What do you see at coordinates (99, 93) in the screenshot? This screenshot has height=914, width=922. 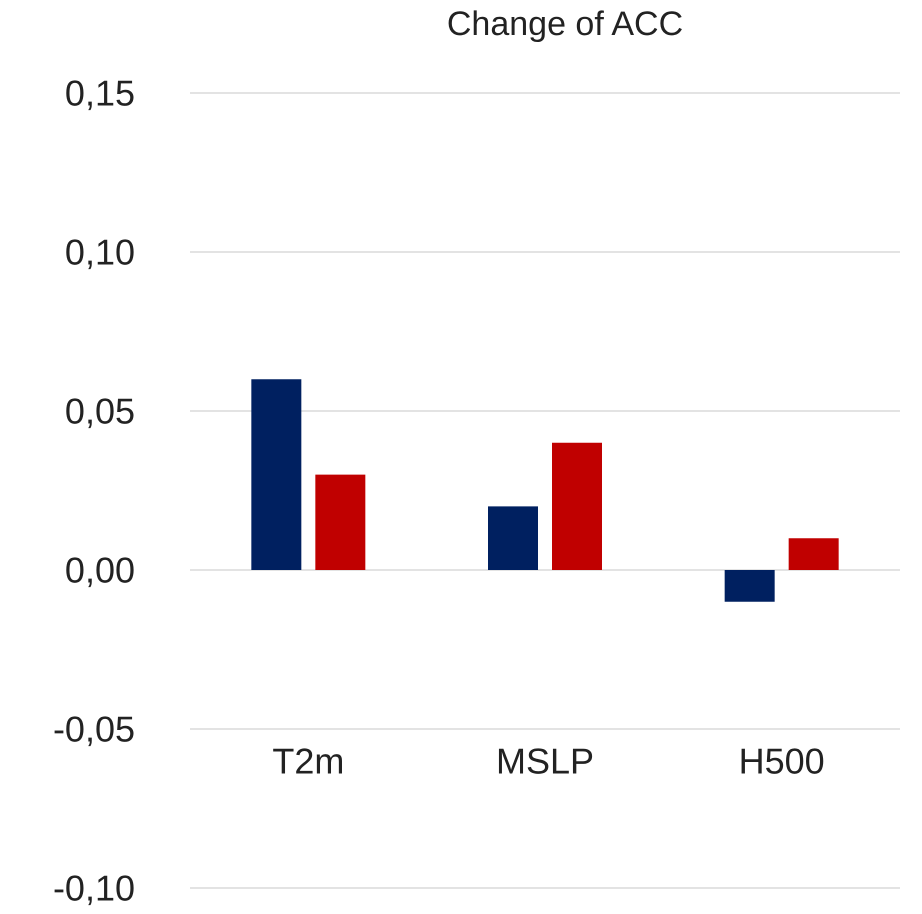 I see `y-tick-label: 0,15` at bounding box center [99, 93].